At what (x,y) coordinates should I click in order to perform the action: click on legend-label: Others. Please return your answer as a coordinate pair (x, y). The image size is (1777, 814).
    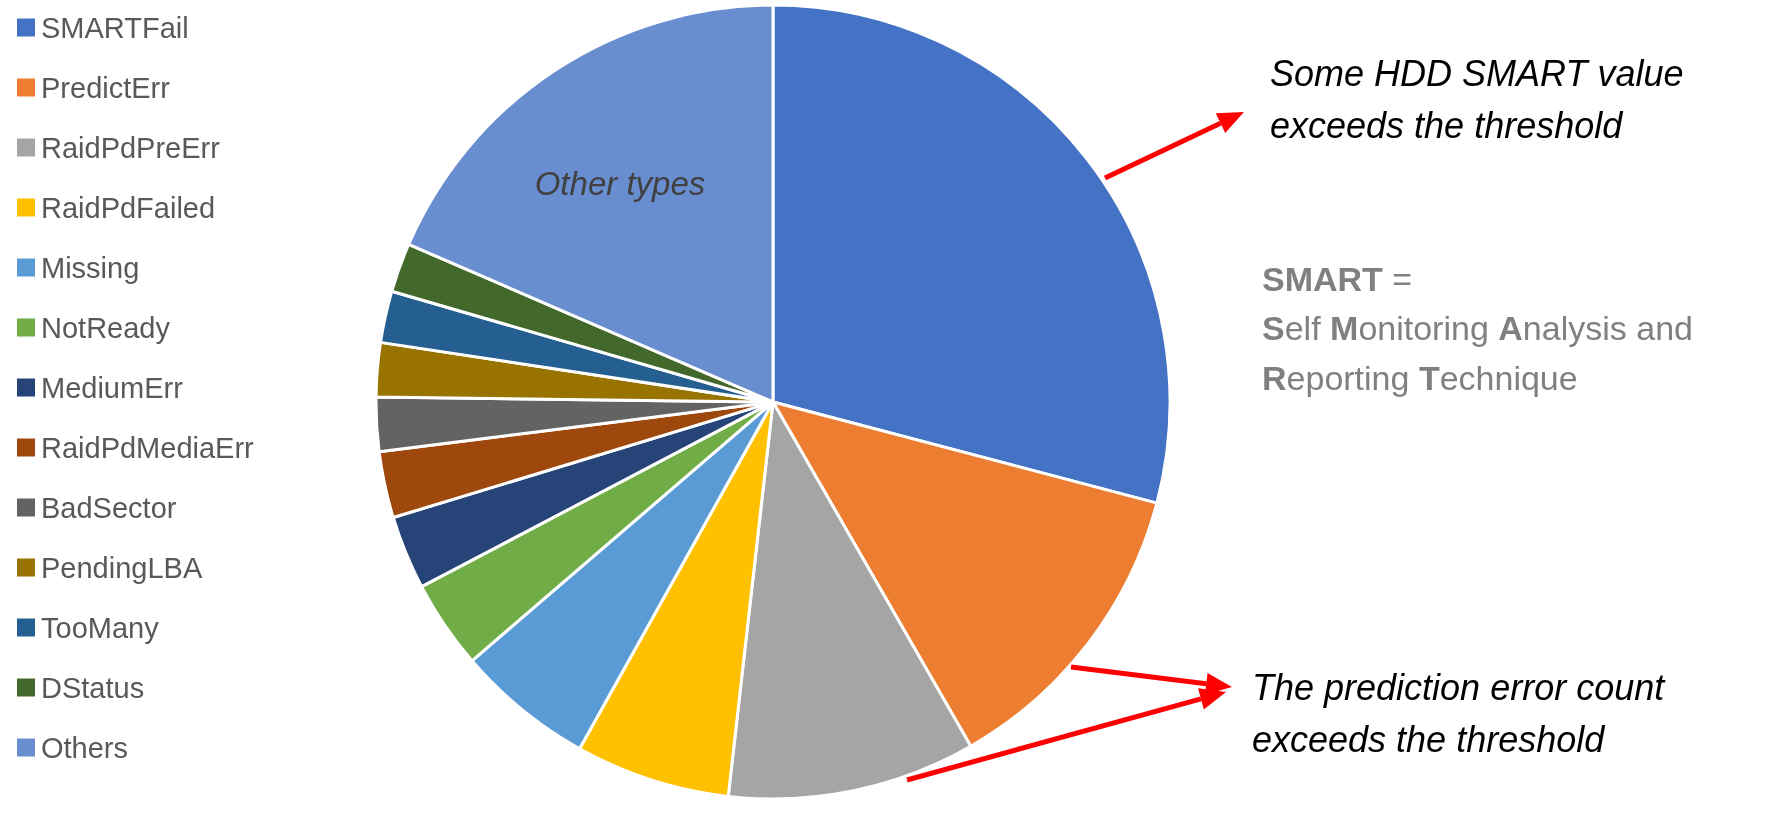
    Looking at the image, I should click on (85, 747).